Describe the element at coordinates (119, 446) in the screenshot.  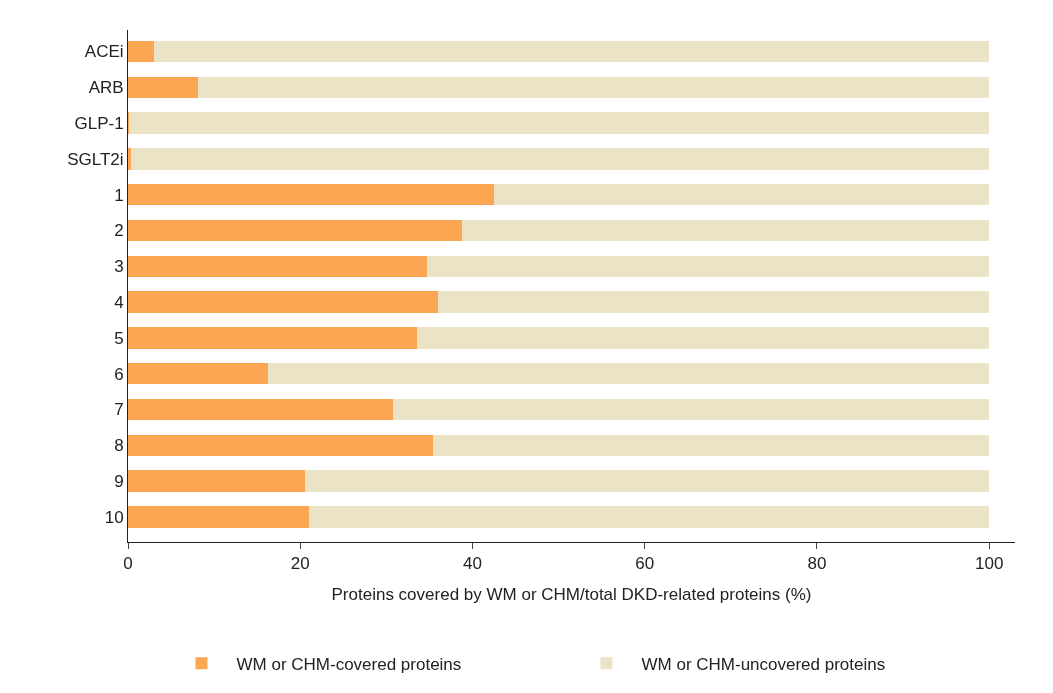
I see `y-tick-label: 8` at that location.